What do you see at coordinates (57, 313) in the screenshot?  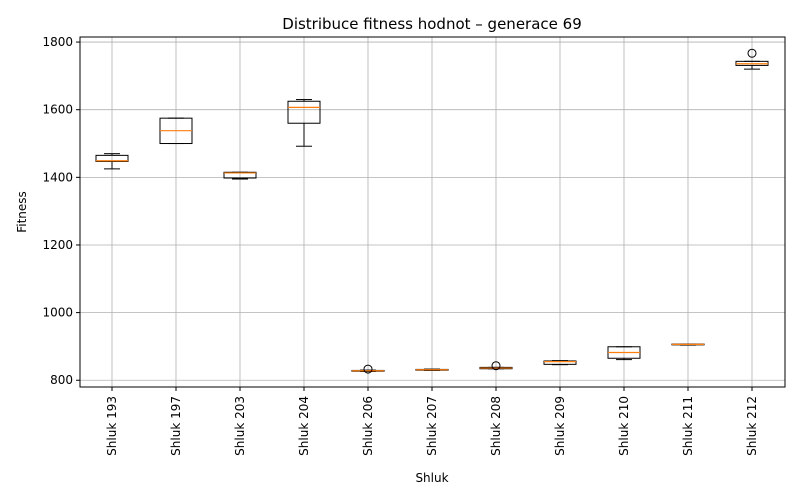 I see `y-tick-label: 1000` at bounding box center [57, 313].